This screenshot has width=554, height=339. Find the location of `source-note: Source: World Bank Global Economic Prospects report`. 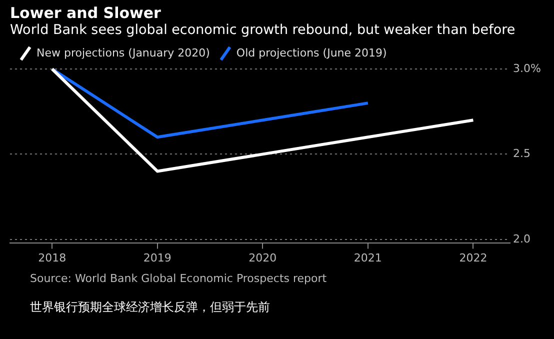

source-note: Source: World Bank Global Economic Prospects report is located at coordinates (179, 278).